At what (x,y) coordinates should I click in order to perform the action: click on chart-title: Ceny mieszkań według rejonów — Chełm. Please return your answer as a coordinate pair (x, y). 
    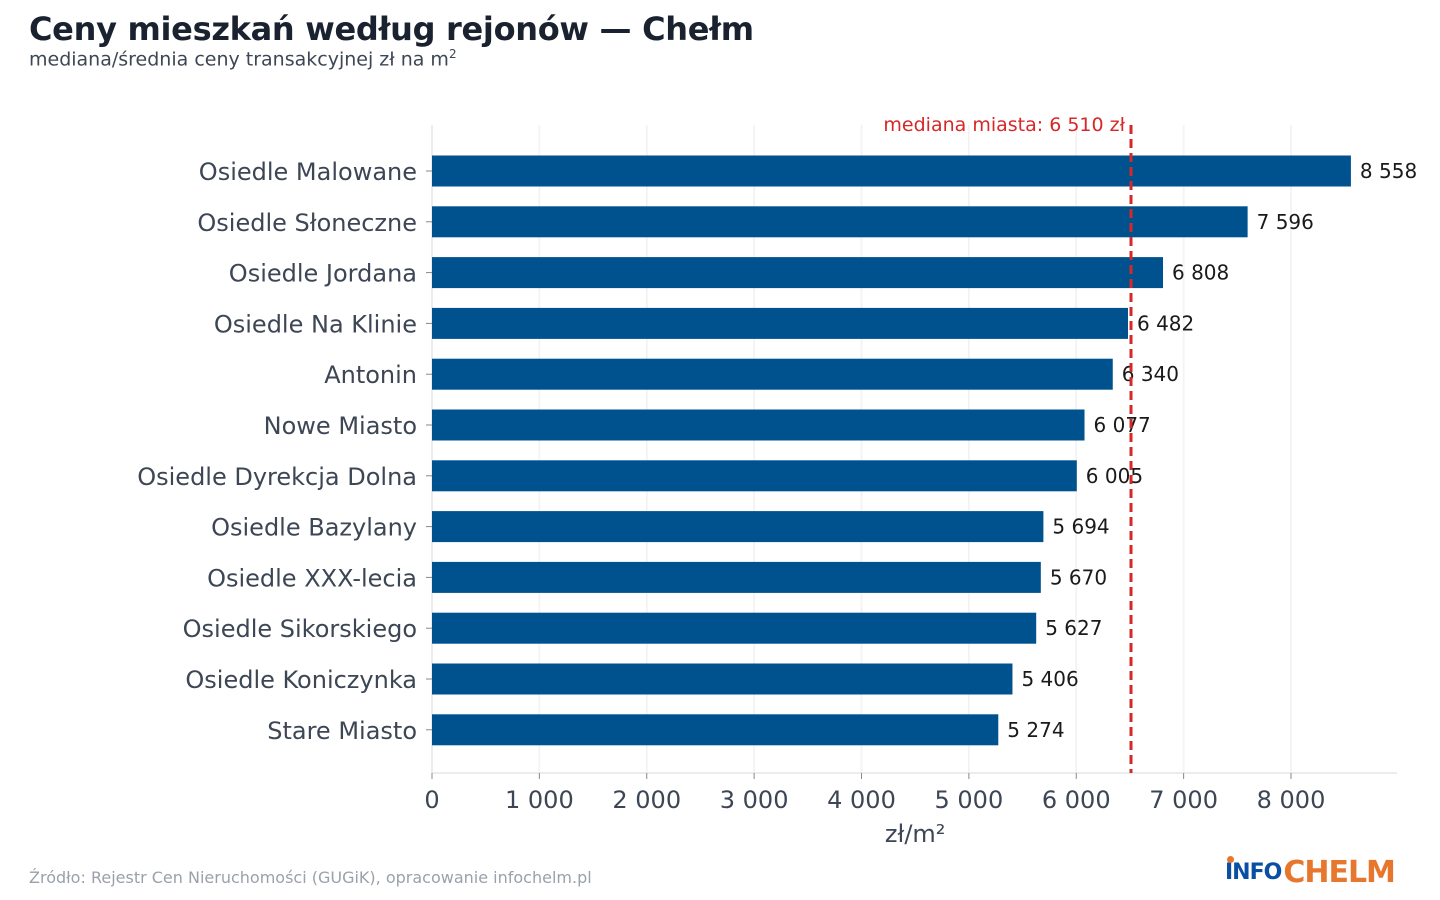
    Looking at the image, I should click on (391, 29).